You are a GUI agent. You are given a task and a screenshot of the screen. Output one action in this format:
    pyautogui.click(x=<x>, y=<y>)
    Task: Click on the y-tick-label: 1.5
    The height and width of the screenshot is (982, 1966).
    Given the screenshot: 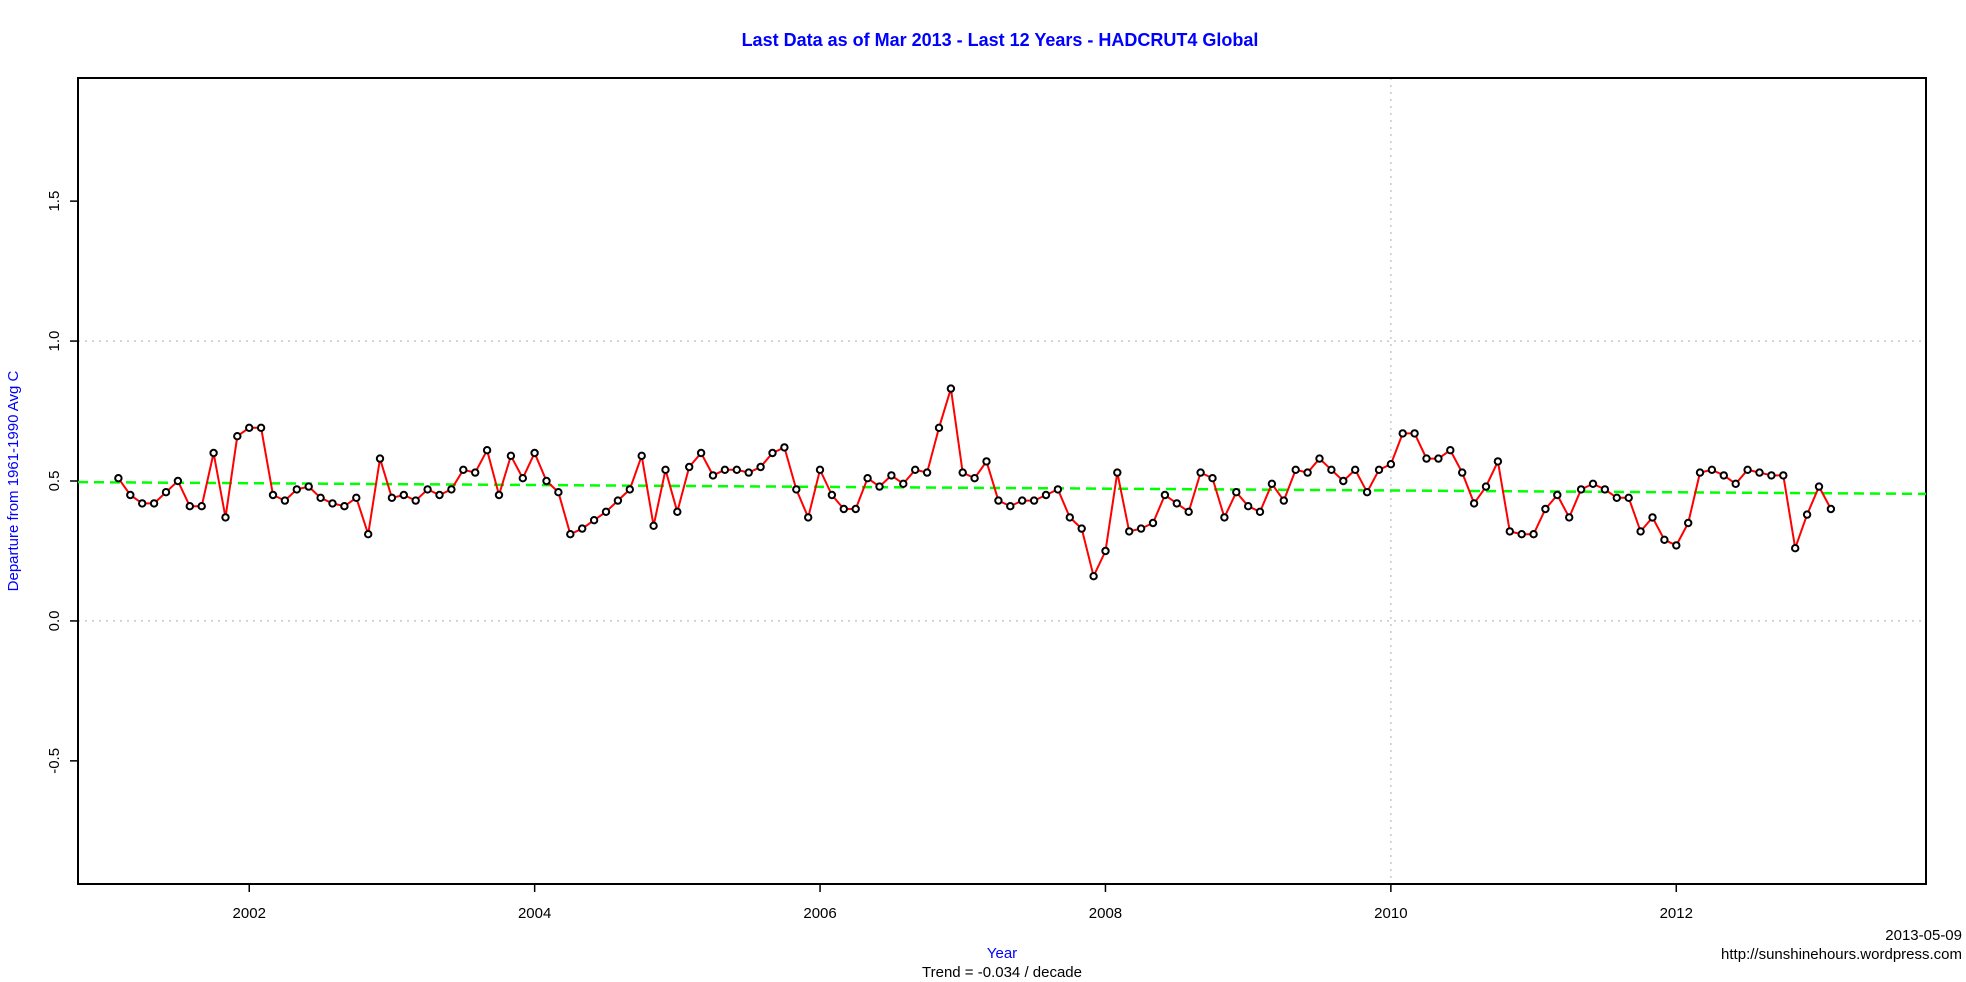 What is the action you would take?
    pyautogui.click(x=54, y=201)
    